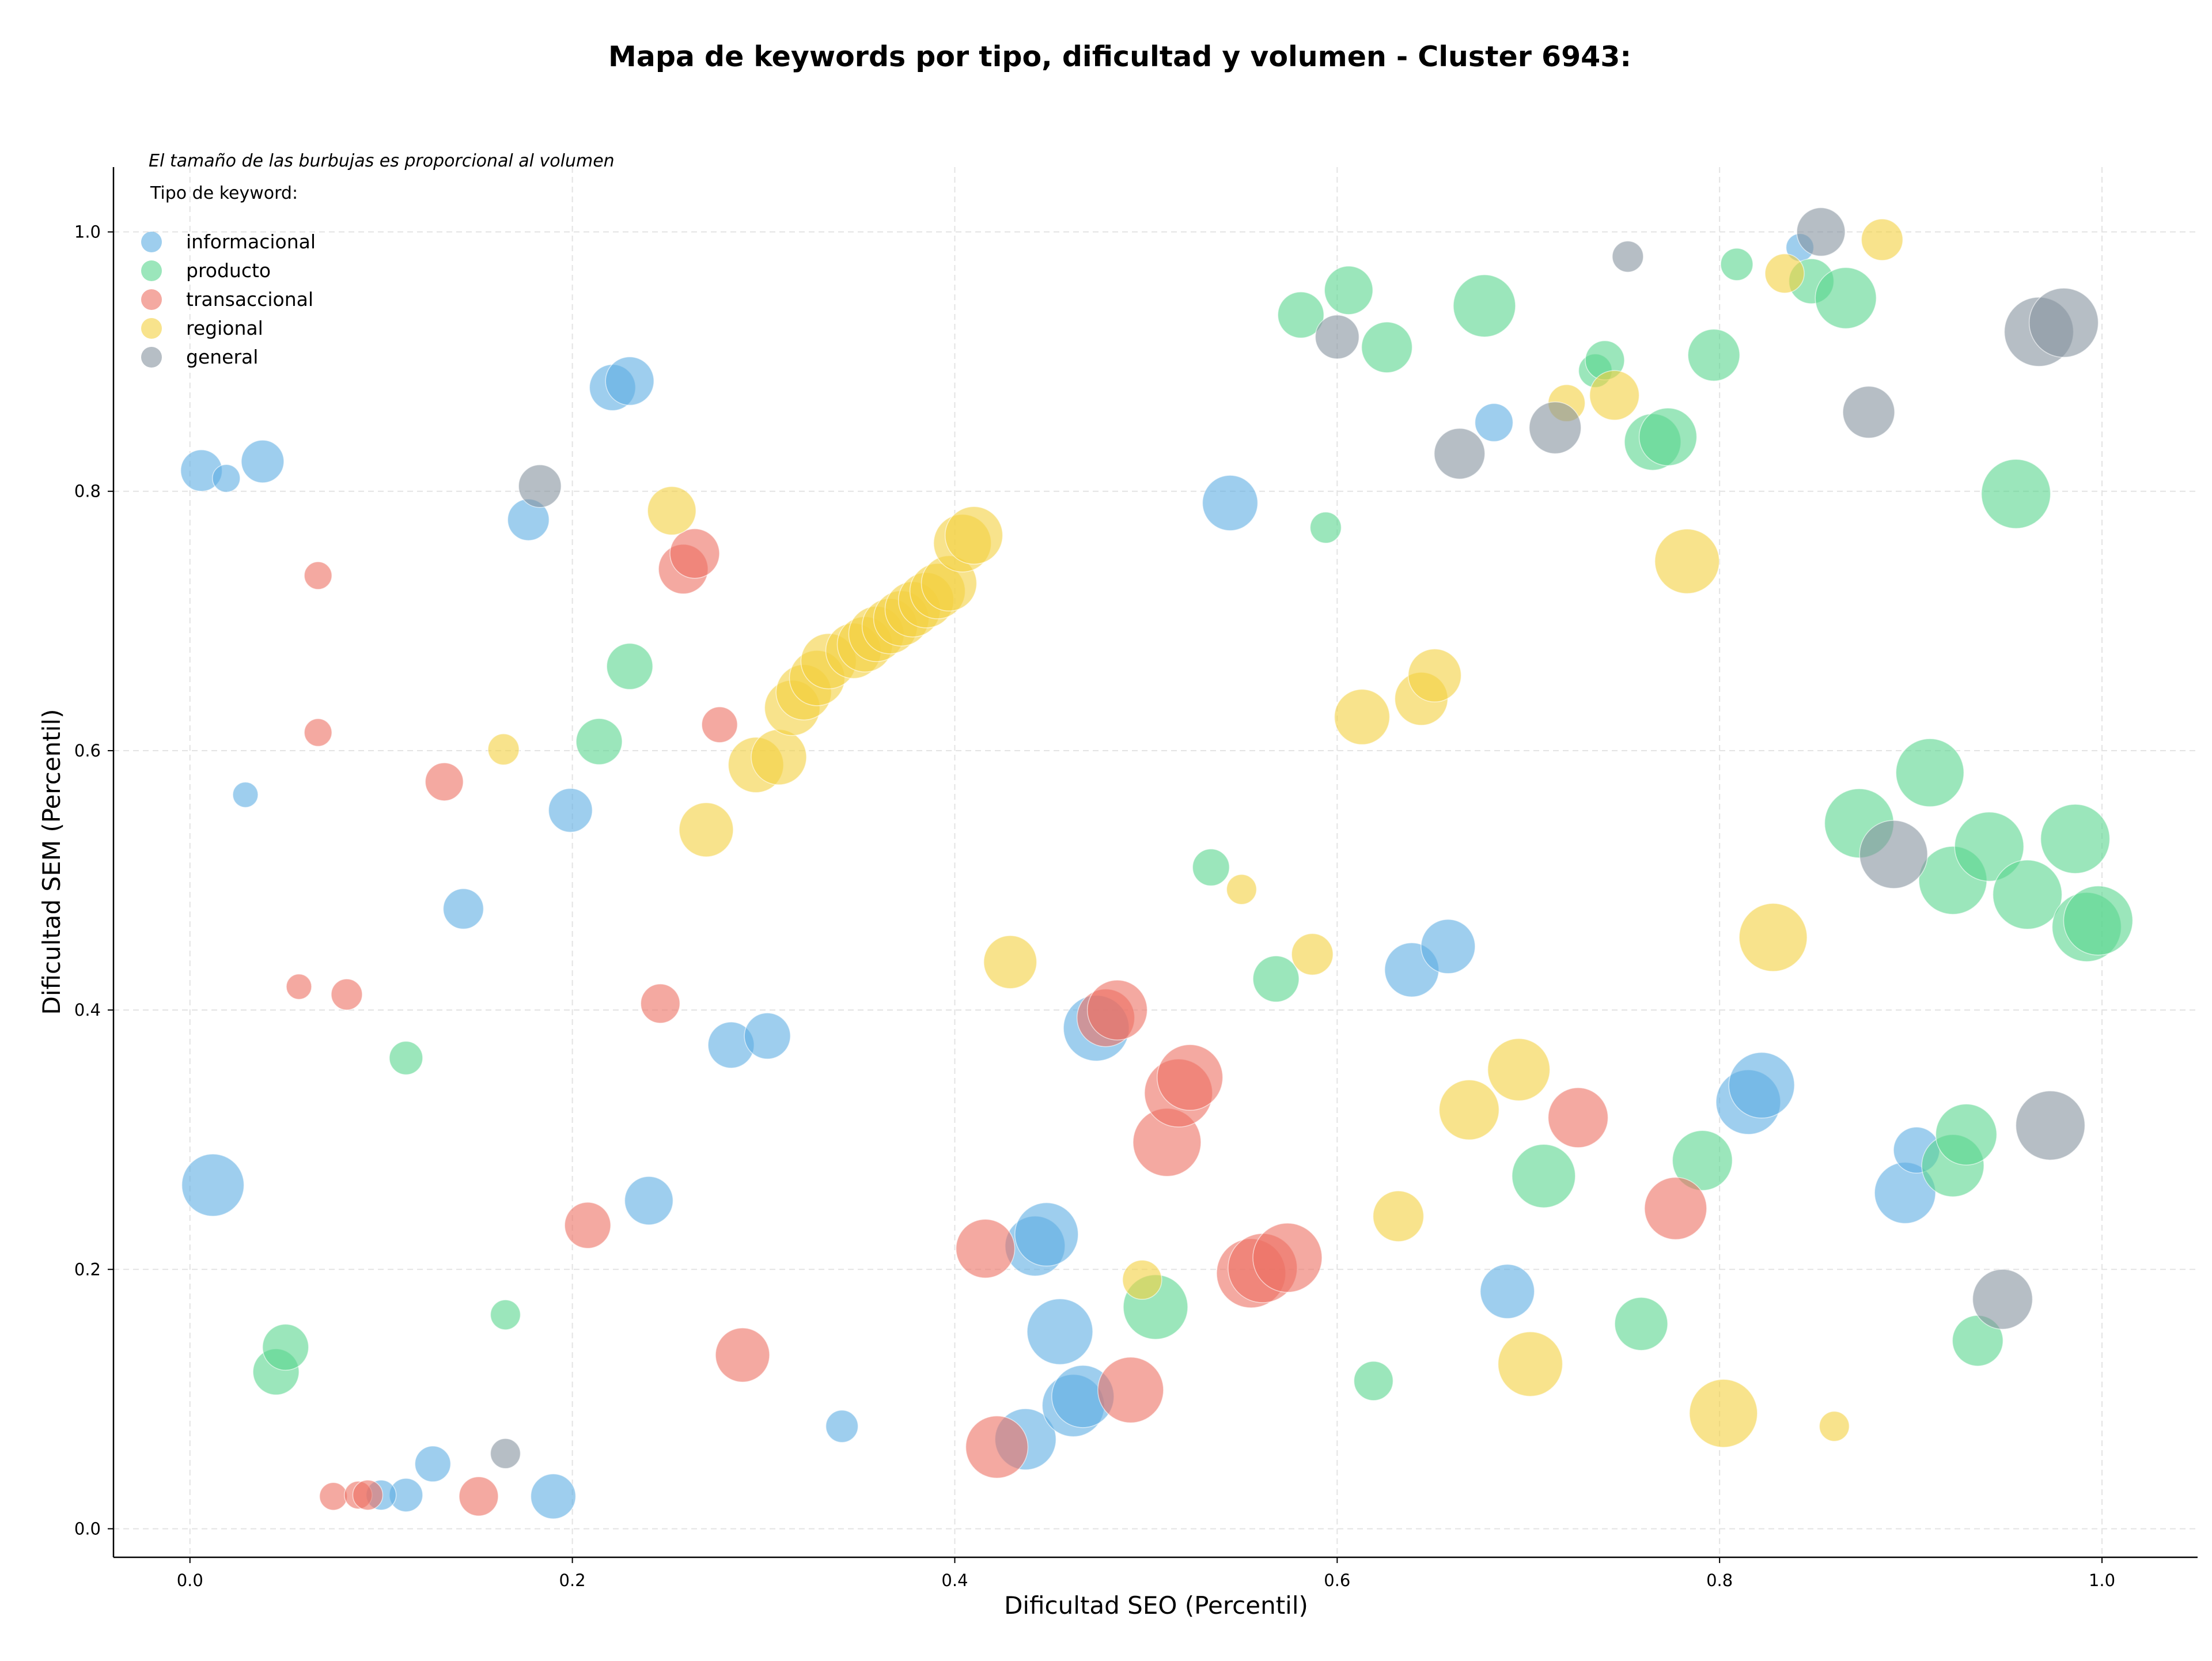 The height and width of the screenshot is (1661, 2212). Describe the element at coordinates (151, 299) in the screenshot. I see `legend-marker-transaccional` at that location.